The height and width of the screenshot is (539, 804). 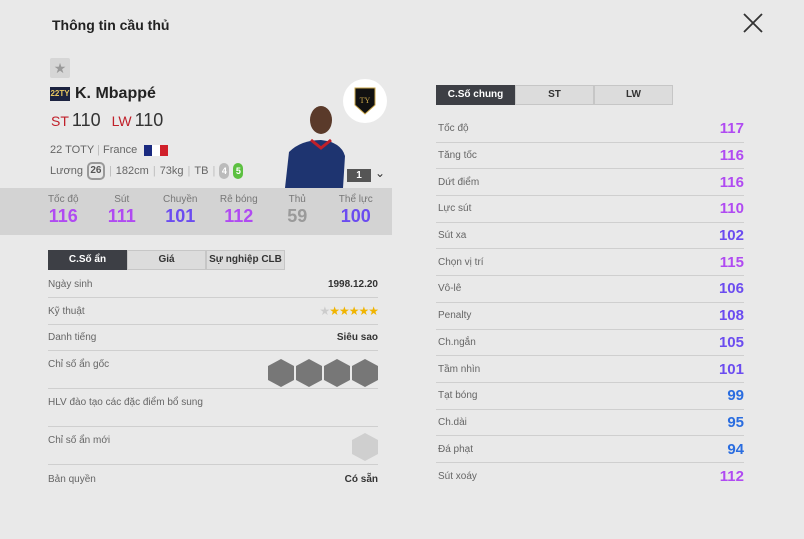 I want to click on upgrade-level: 1, so click(x=359, y=175).